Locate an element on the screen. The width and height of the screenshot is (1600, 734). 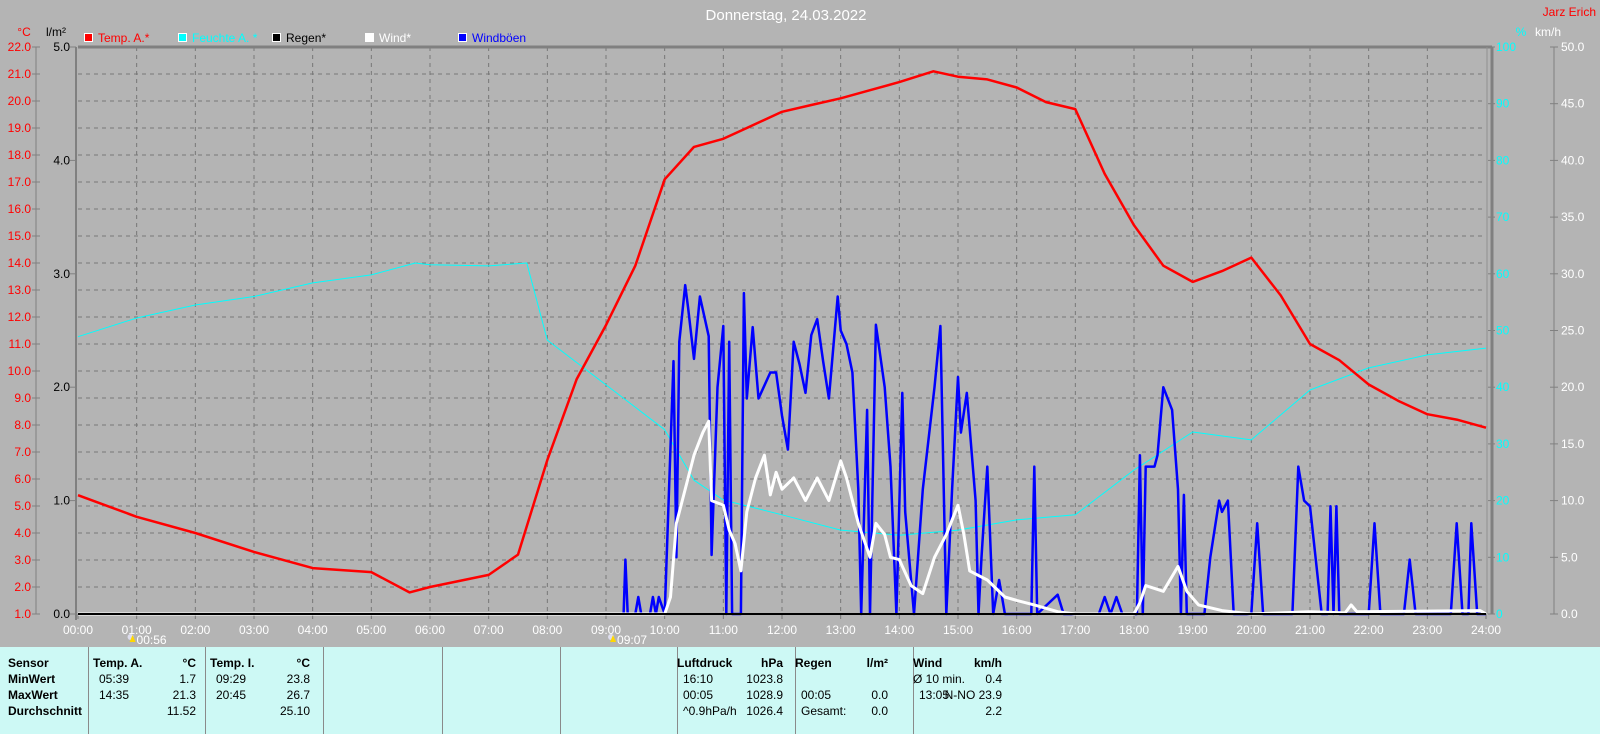
x-tick-label: 05:00 is located at coordinates (371, 630).